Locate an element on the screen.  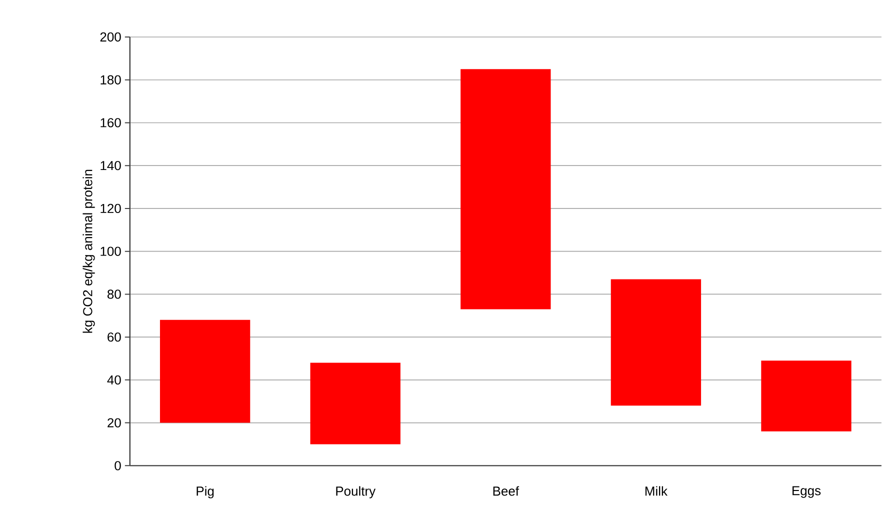
y-tick-label: 160 is located at coordinates (110, 123).